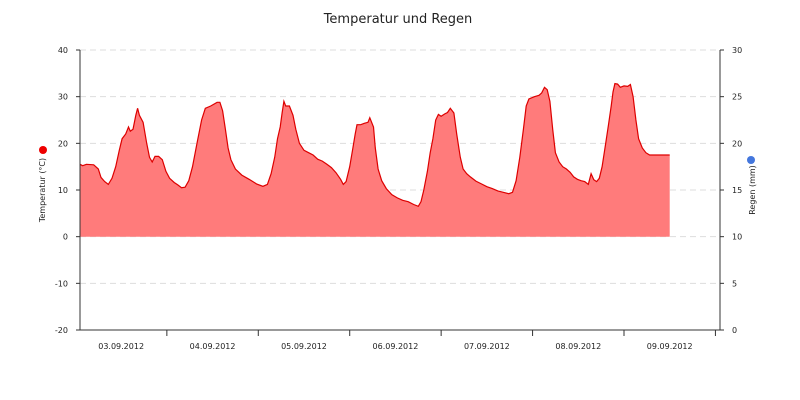 This screenshot has width=800, height=400. Describe the element at coordinates (751, 160) in the screenshot. I see `rain-legend-marker` at that location.